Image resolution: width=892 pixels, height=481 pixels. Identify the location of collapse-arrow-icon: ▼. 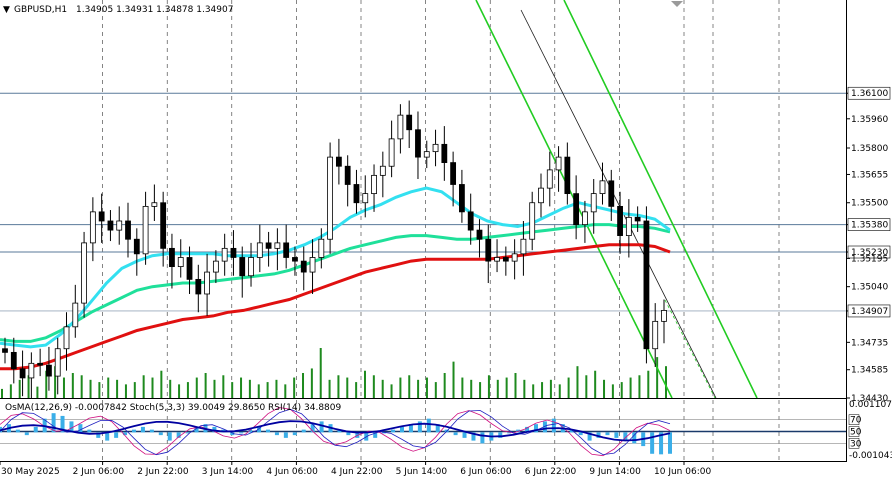
(6, 10).